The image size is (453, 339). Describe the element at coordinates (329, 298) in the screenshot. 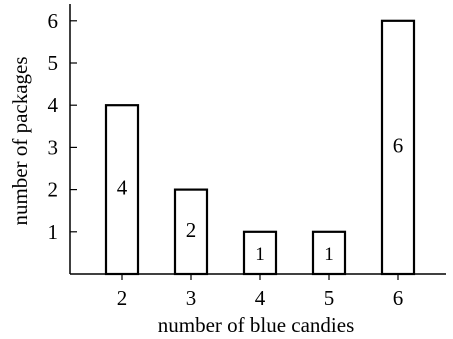

I see `x-tick-label: 5` at that location.